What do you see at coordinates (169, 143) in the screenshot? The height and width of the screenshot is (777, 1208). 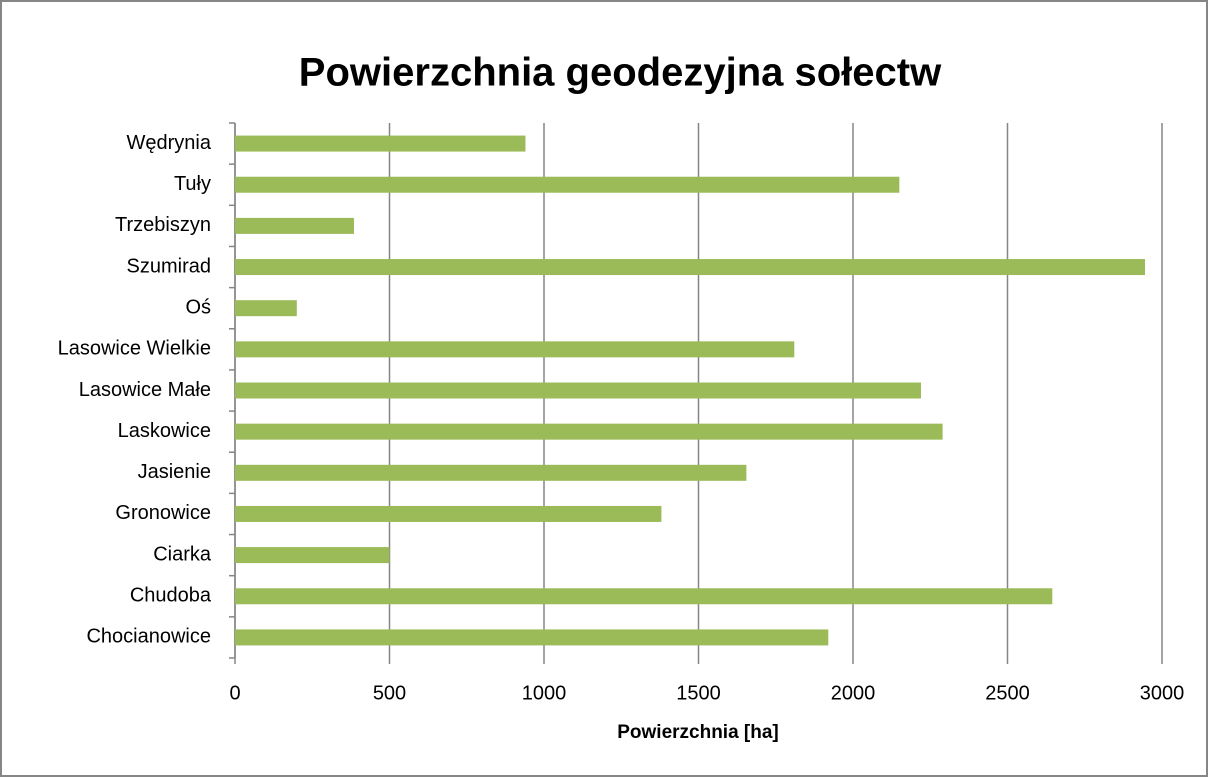 I see `y-tick-label: Wędrynia` at bounding box center [169, 143].